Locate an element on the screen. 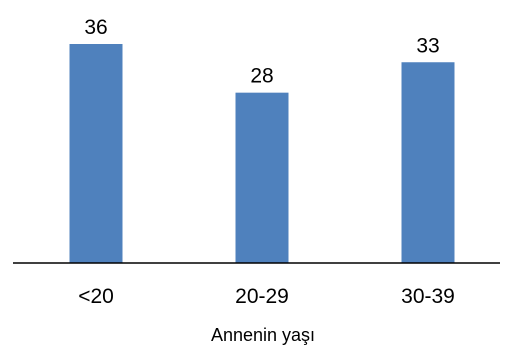 Image resolution: width=505 pixels, height=352 pixels. value-label-1: 28 is located at coordinates (261, 76).